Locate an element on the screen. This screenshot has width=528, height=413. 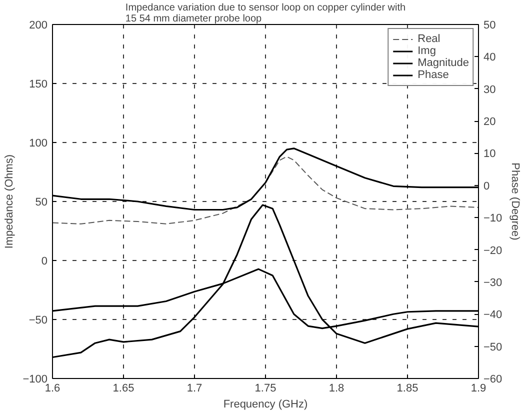
legend-label: Real is located at coordinates (429, 39).